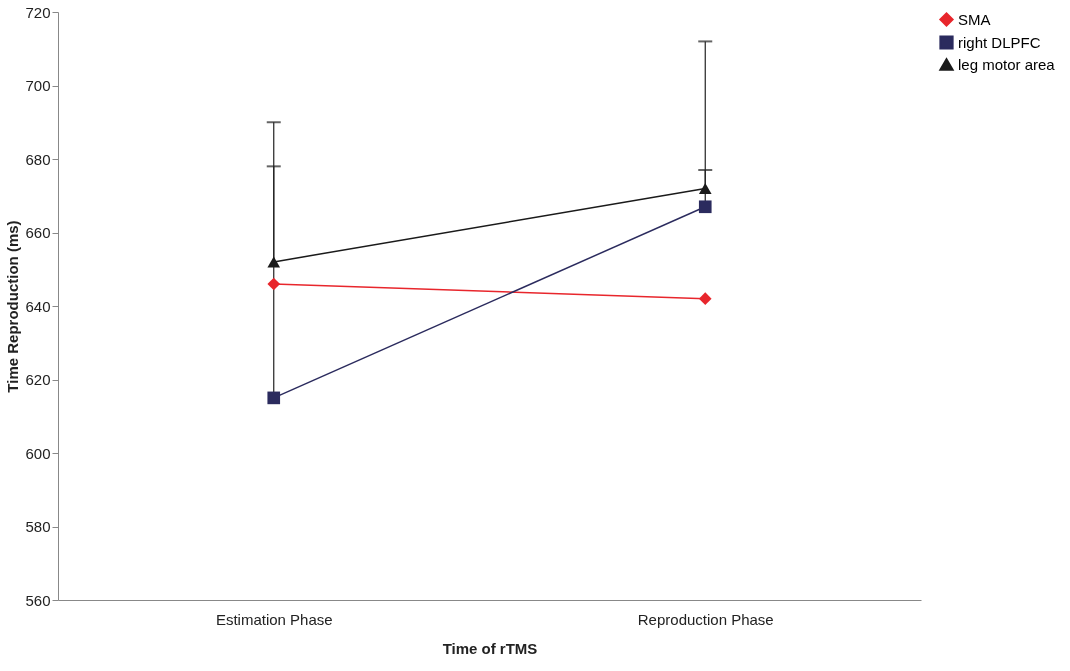 Image resolution: width=1070 pixels, height=671 pixels. Describe the element at coordinates (38, 379) in the screenshot. I see `y-tick-label: 620` at that location.